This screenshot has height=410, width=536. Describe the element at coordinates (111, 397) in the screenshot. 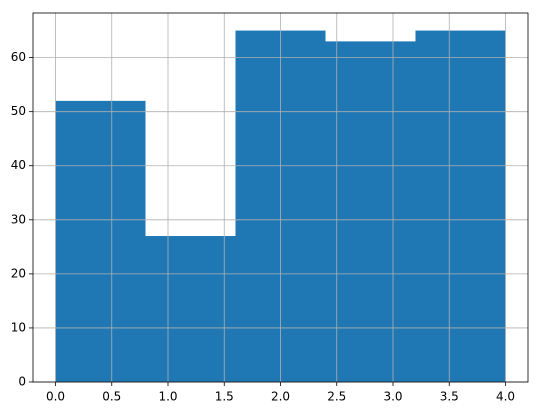

I see `x-tick-label: 0.5` at that location.